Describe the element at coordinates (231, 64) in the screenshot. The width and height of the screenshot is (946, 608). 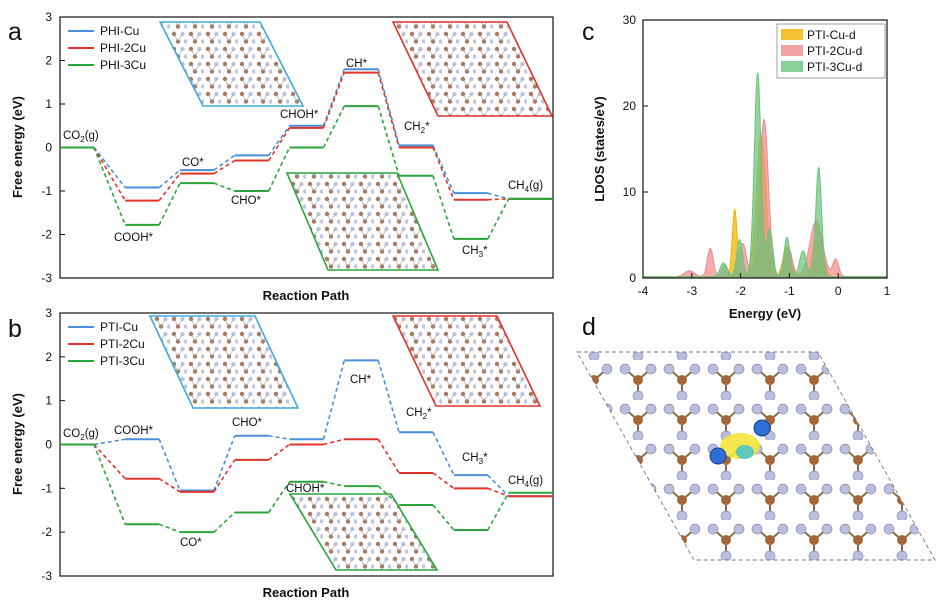
I see `structure-inset-phi-cu` at that location.